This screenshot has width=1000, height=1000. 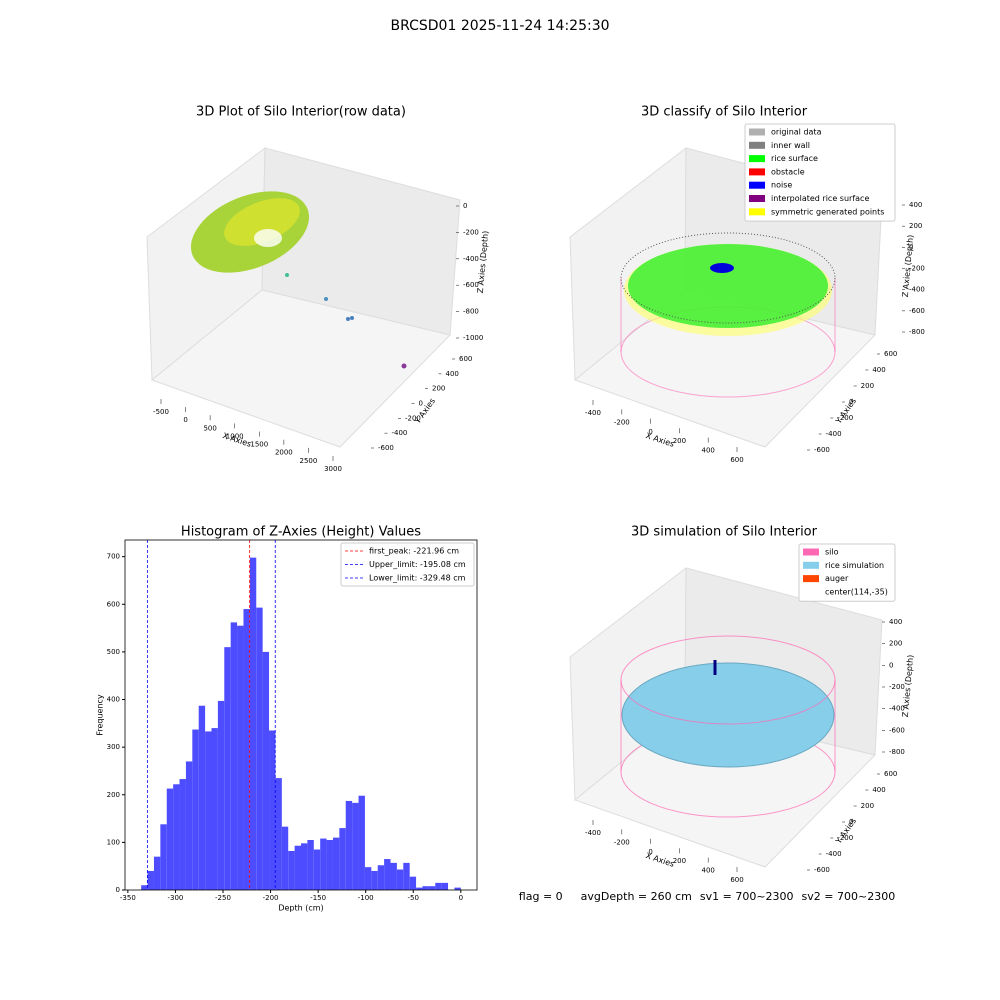 I want to click on chart-title: 3D simulation of Silo Interior, so click(x=724, y=532).